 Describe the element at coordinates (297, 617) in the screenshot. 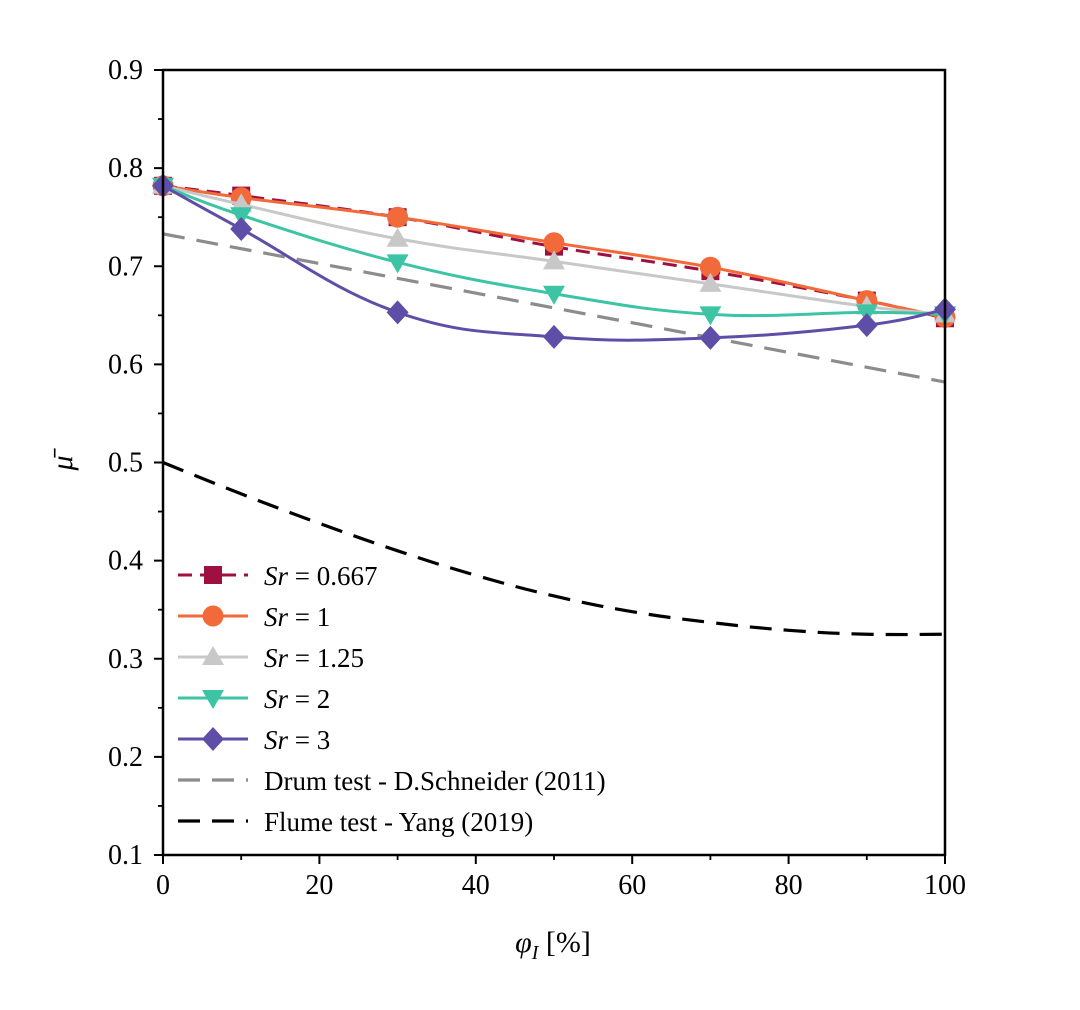

I see `legend-label: Sr = 1` at that location.